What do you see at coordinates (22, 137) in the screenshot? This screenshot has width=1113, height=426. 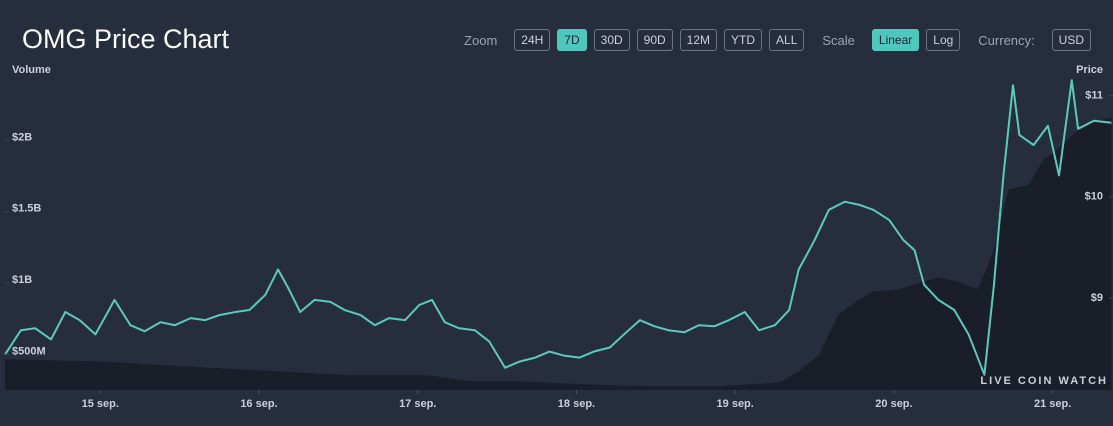 I see `y-tick-label: $2B` at bounding box center [22, 137].